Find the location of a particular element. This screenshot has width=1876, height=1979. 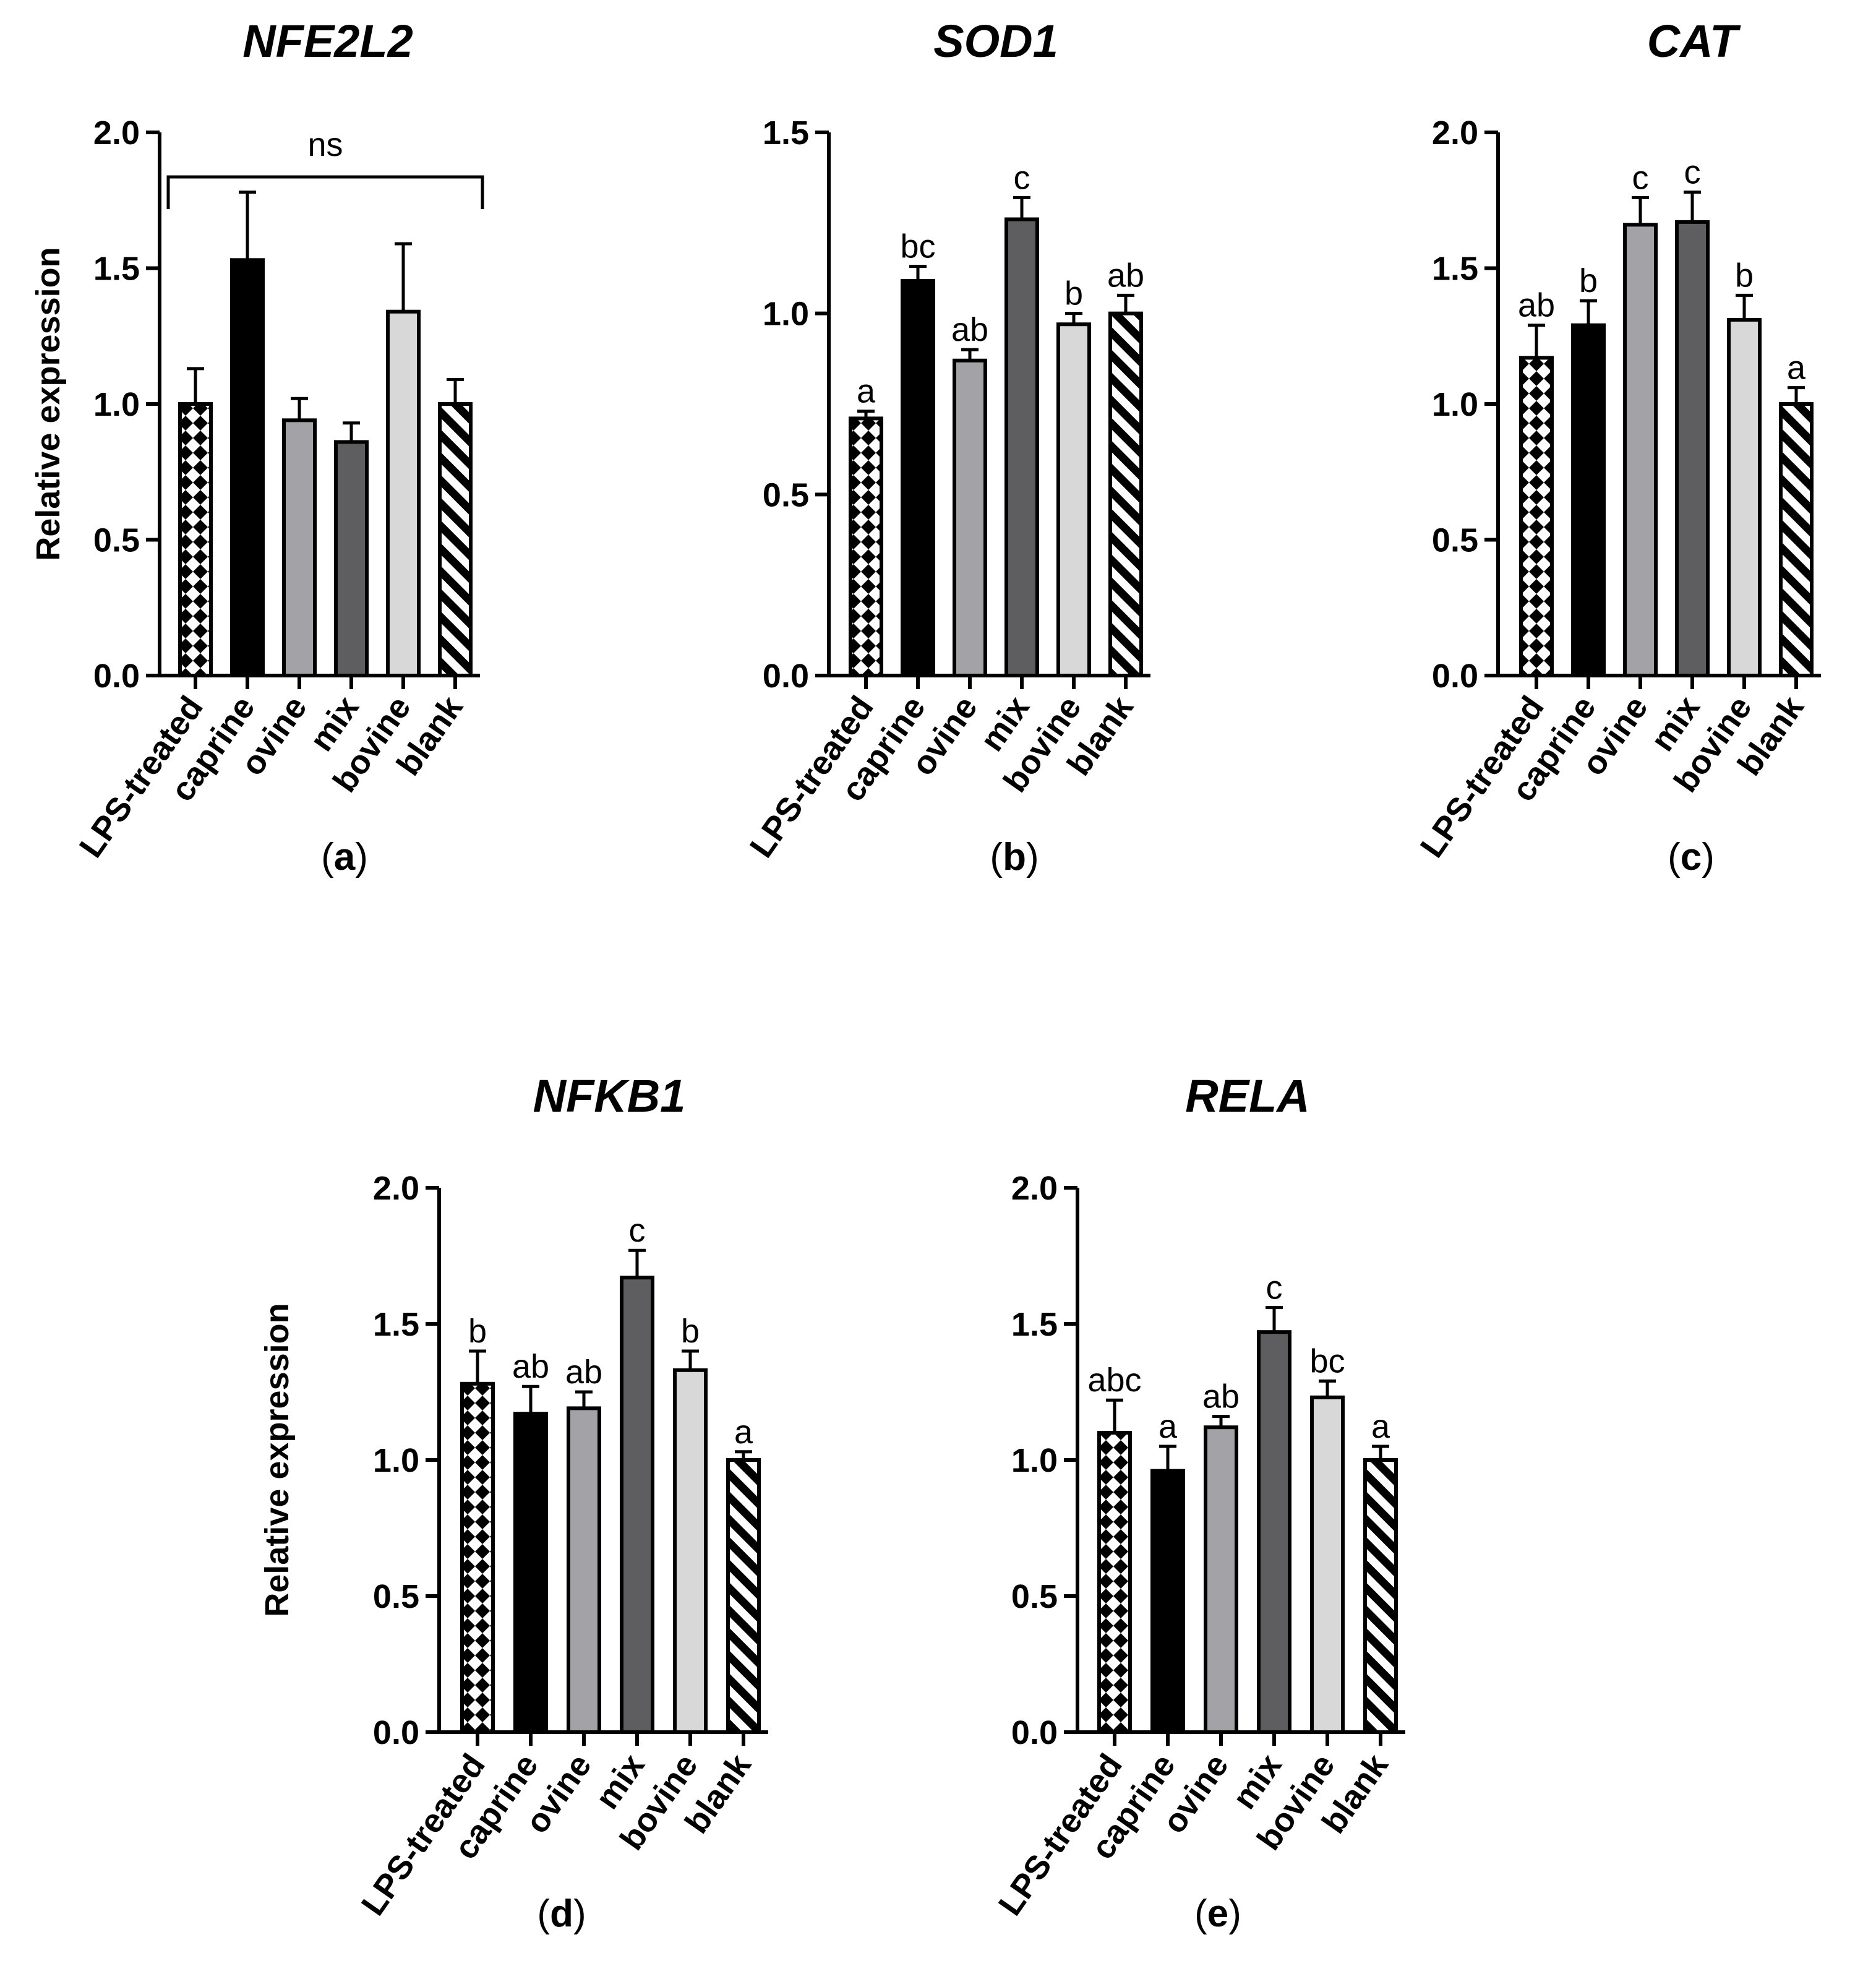

chart-title: NFE2L2 is located at coordinates (327, 41).